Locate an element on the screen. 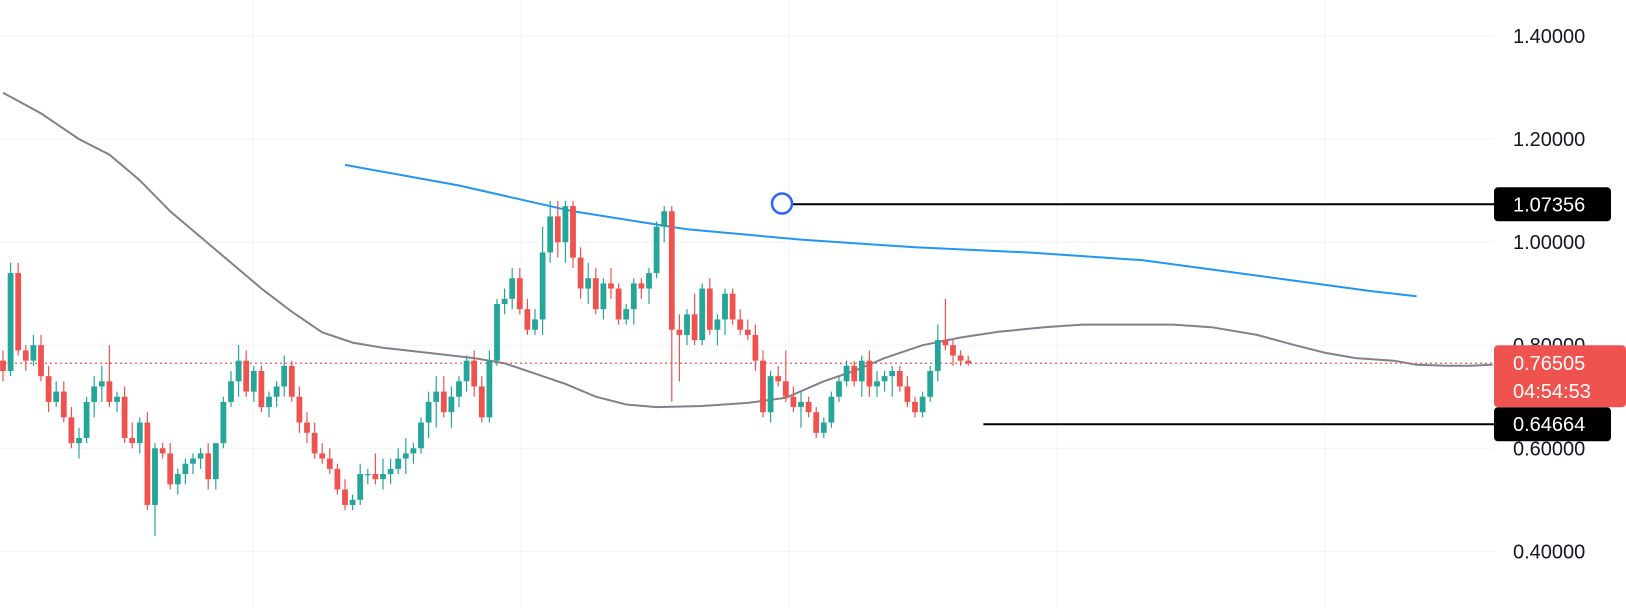 This screenshot has width=1626, height=613. price-tick-label: 0.60000 is located at coordinates (1549, 449).